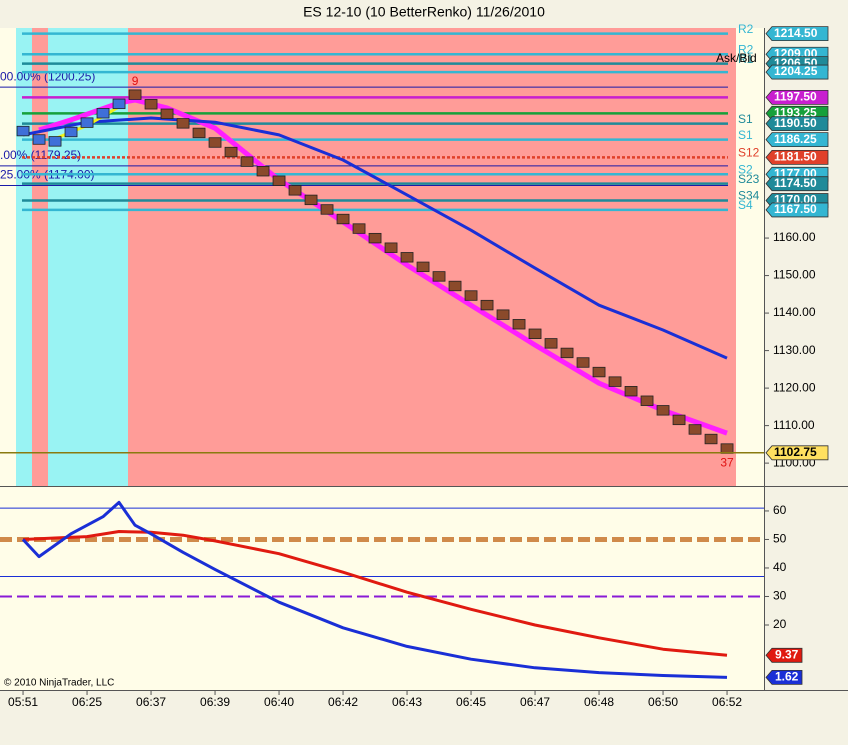 Image resolution: width=848 pixels, height=745 pixels. I want to click on price-tag-label: 1197.50, so click(795, 97).